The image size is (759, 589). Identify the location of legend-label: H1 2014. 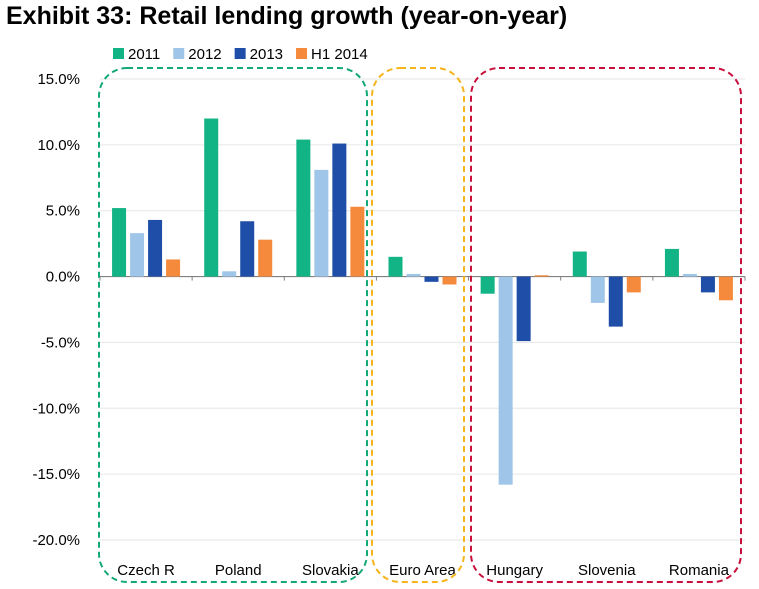
(339, 54).